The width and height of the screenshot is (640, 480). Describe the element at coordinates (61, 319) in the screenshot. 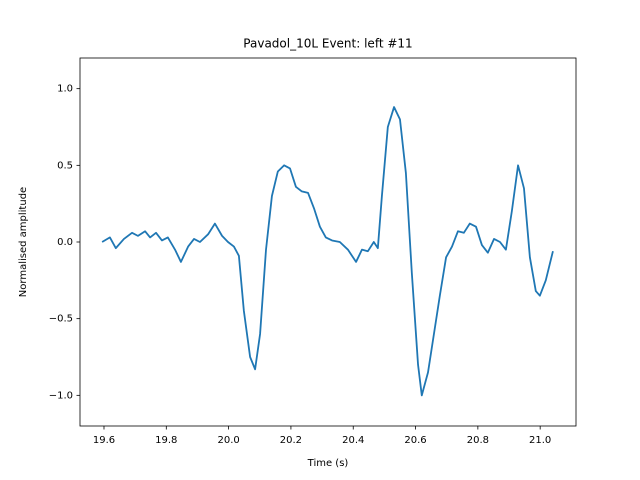

I see `y-tick-label: −0.5` at that location.